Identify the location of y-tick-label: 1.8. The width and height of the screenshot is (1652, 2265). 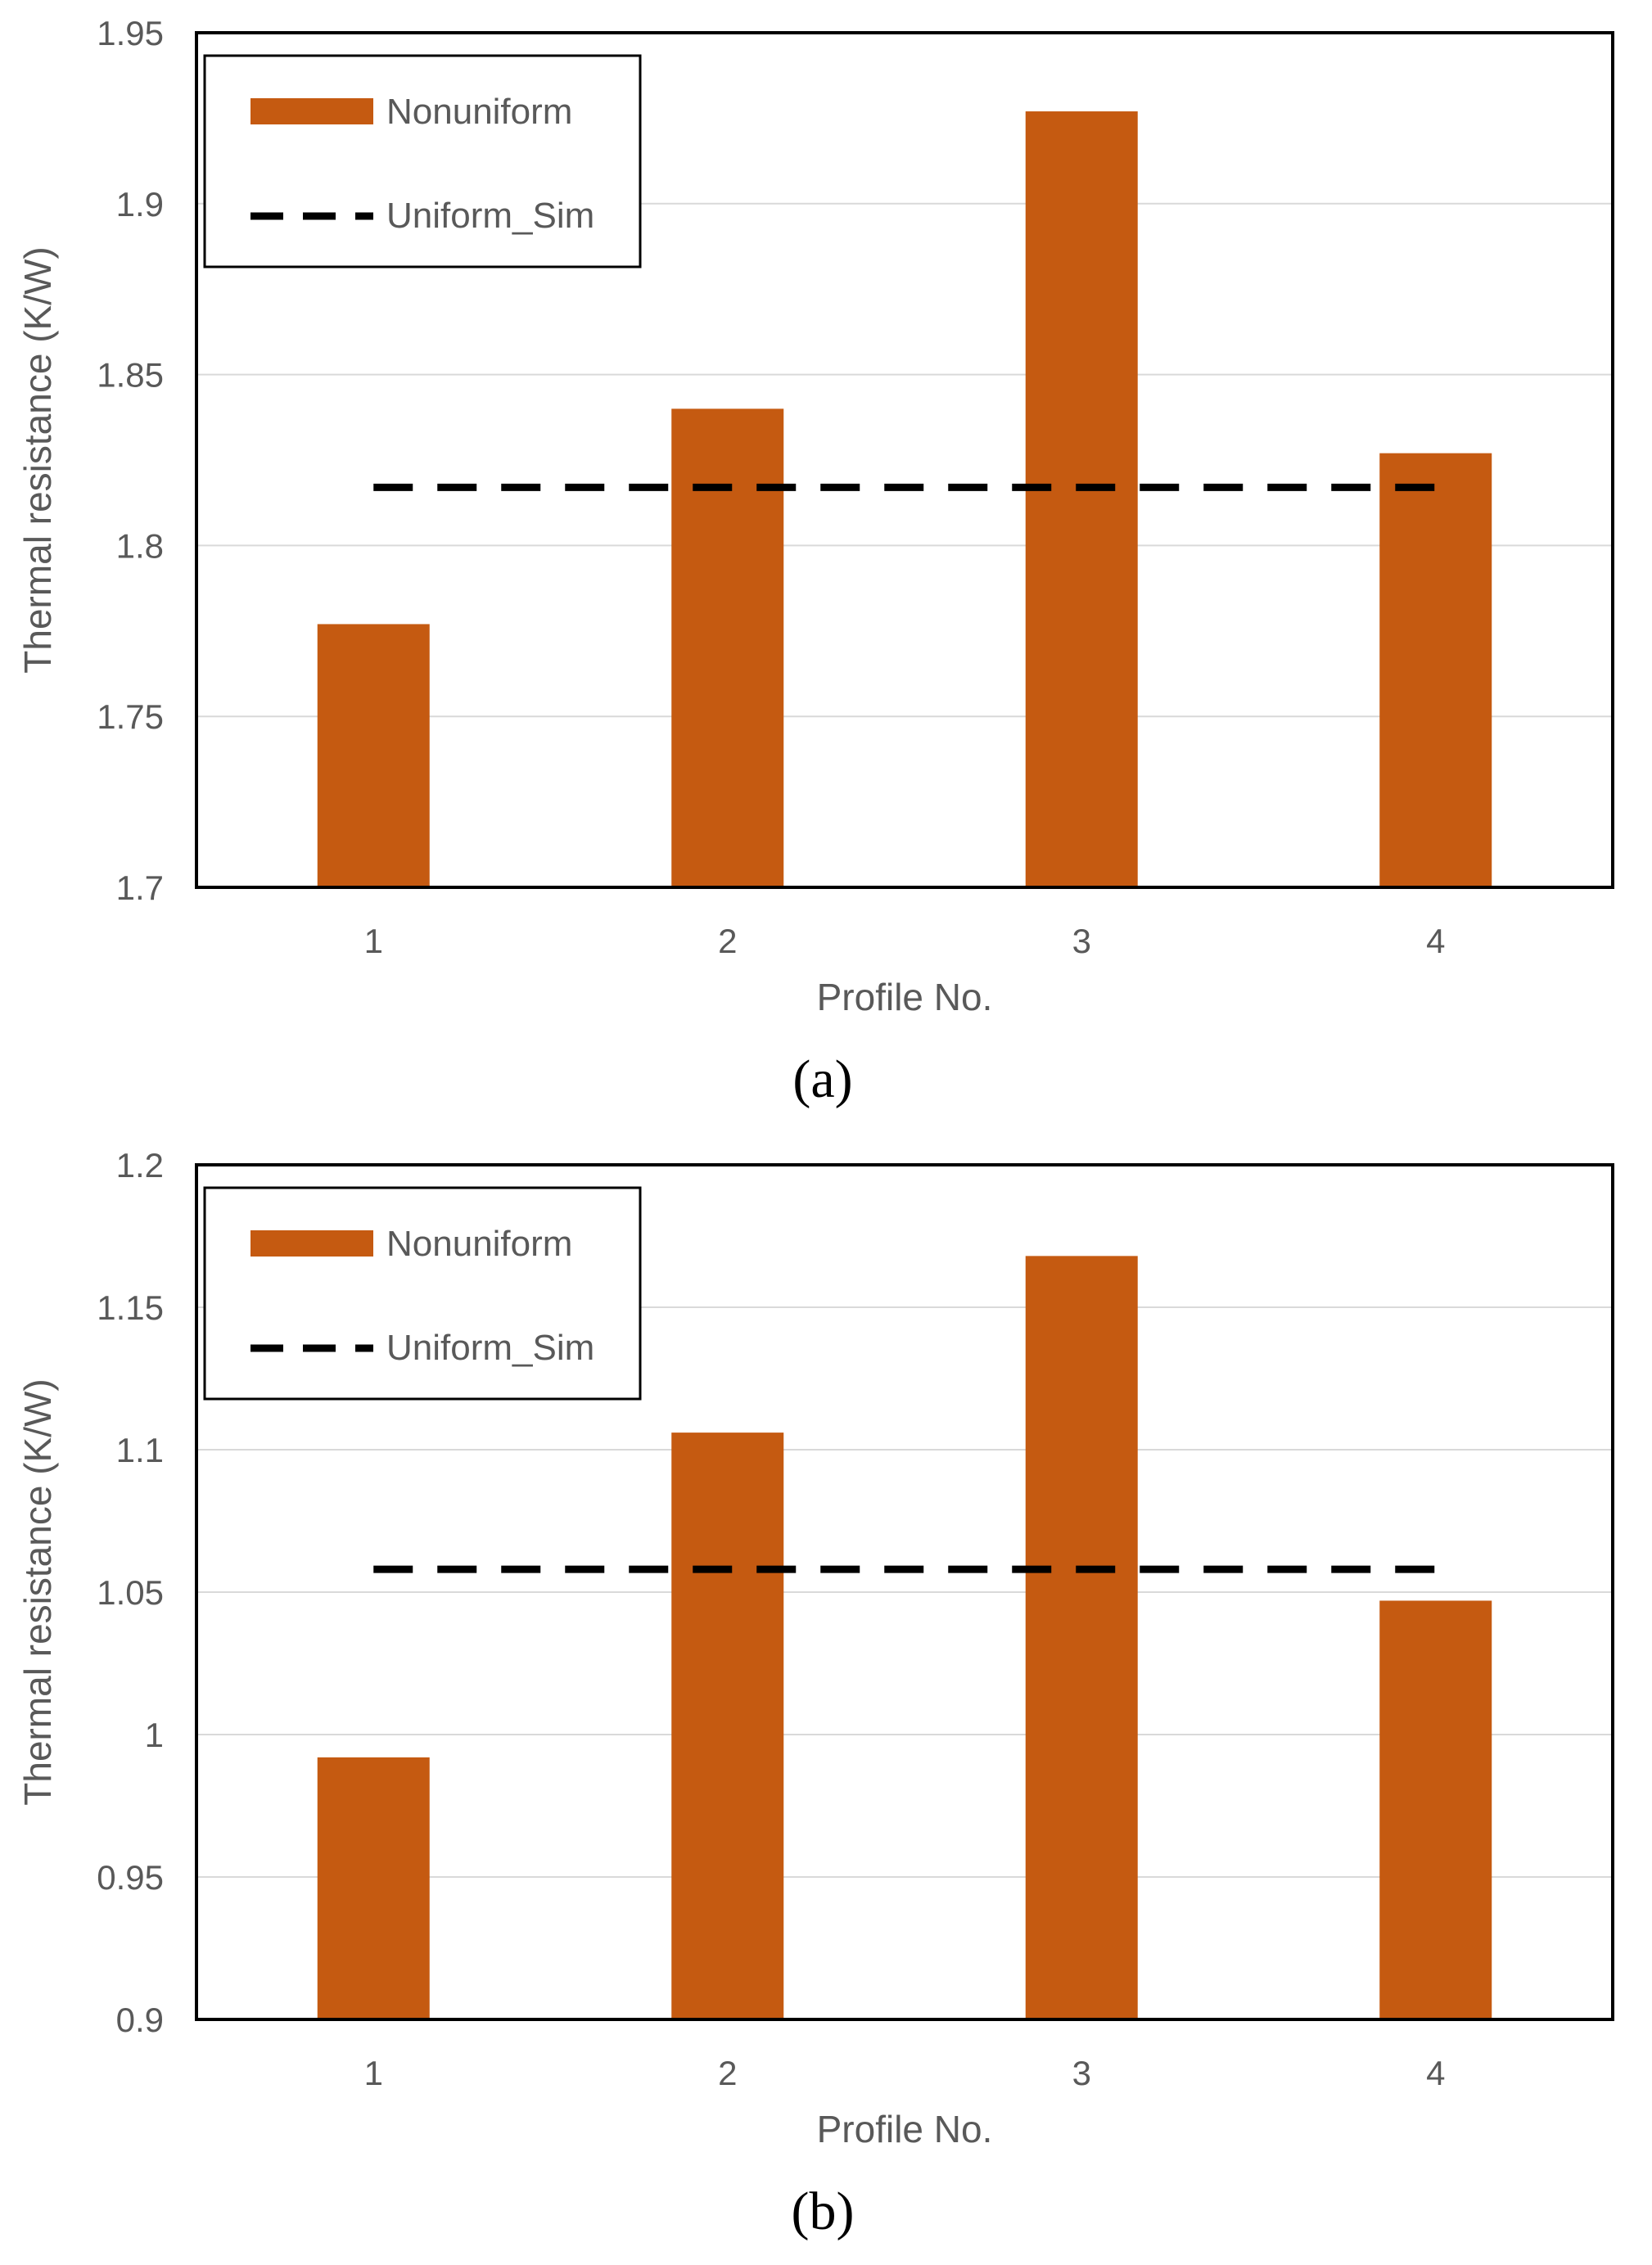
(140, 545).